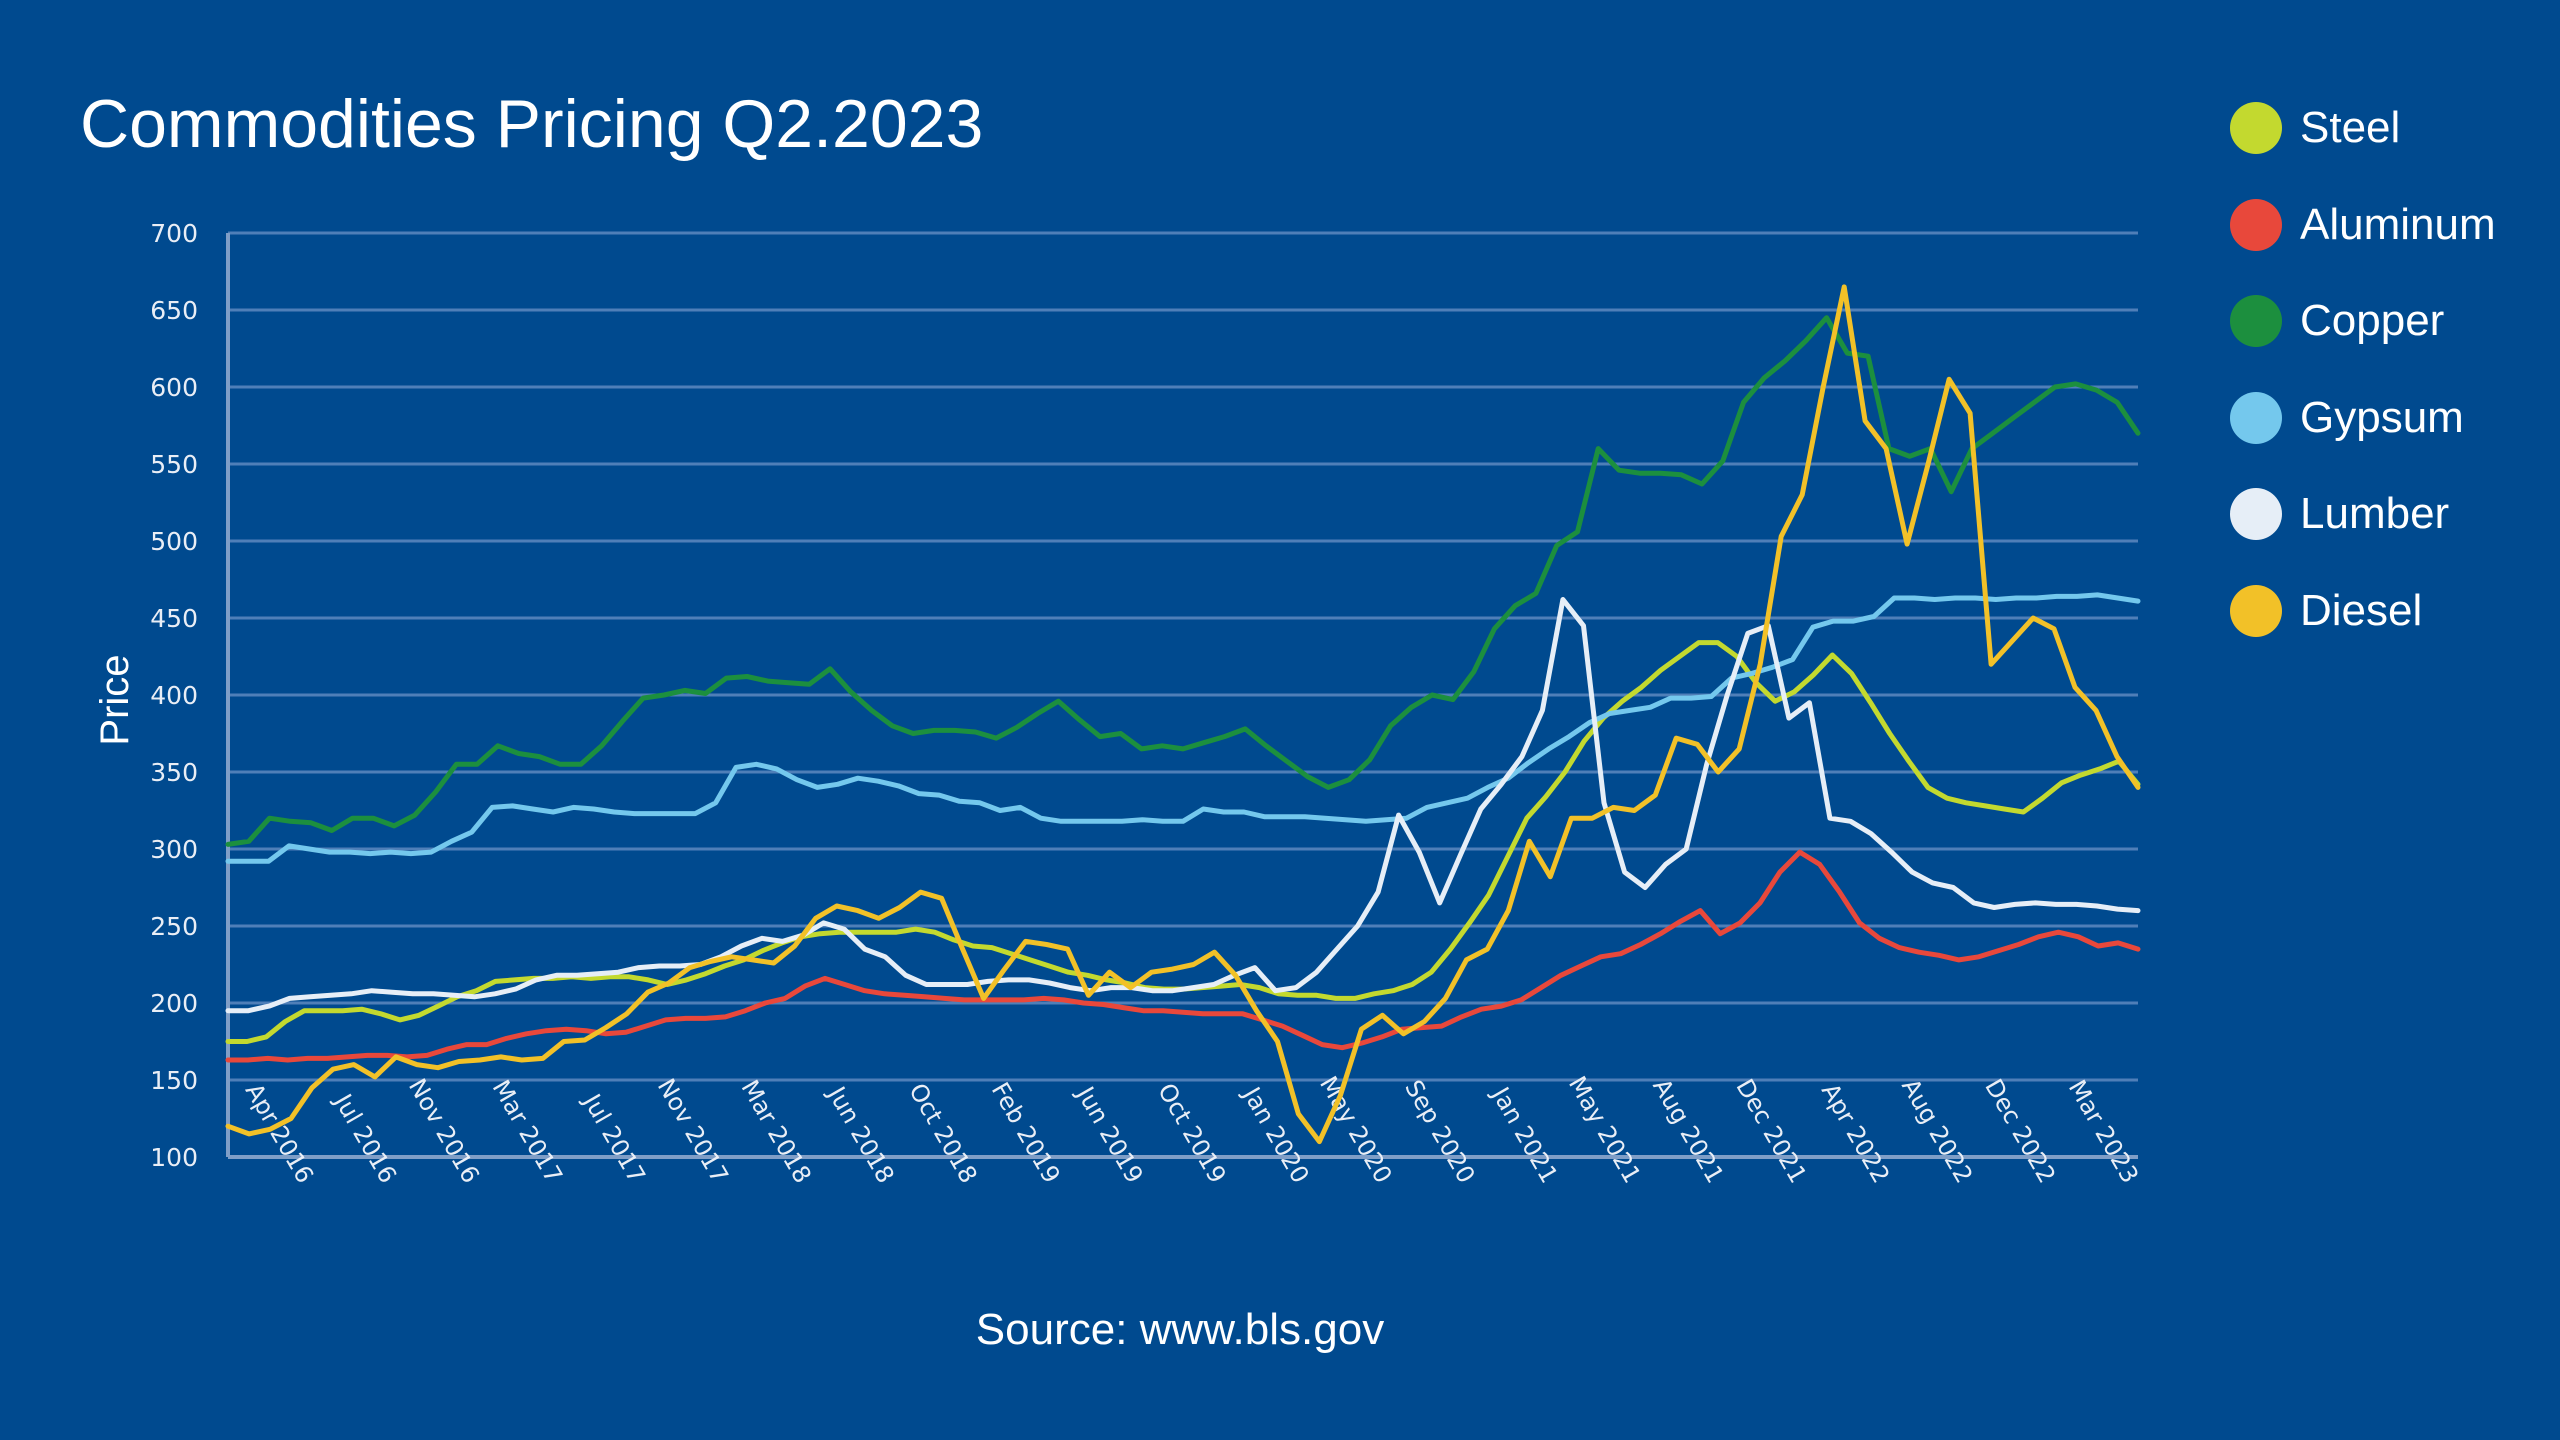  What do you see at coordinates (860, 1134) in the screenshot?
I see `x-tick-label: Jun 2018` at bounding box center [860, 1134].